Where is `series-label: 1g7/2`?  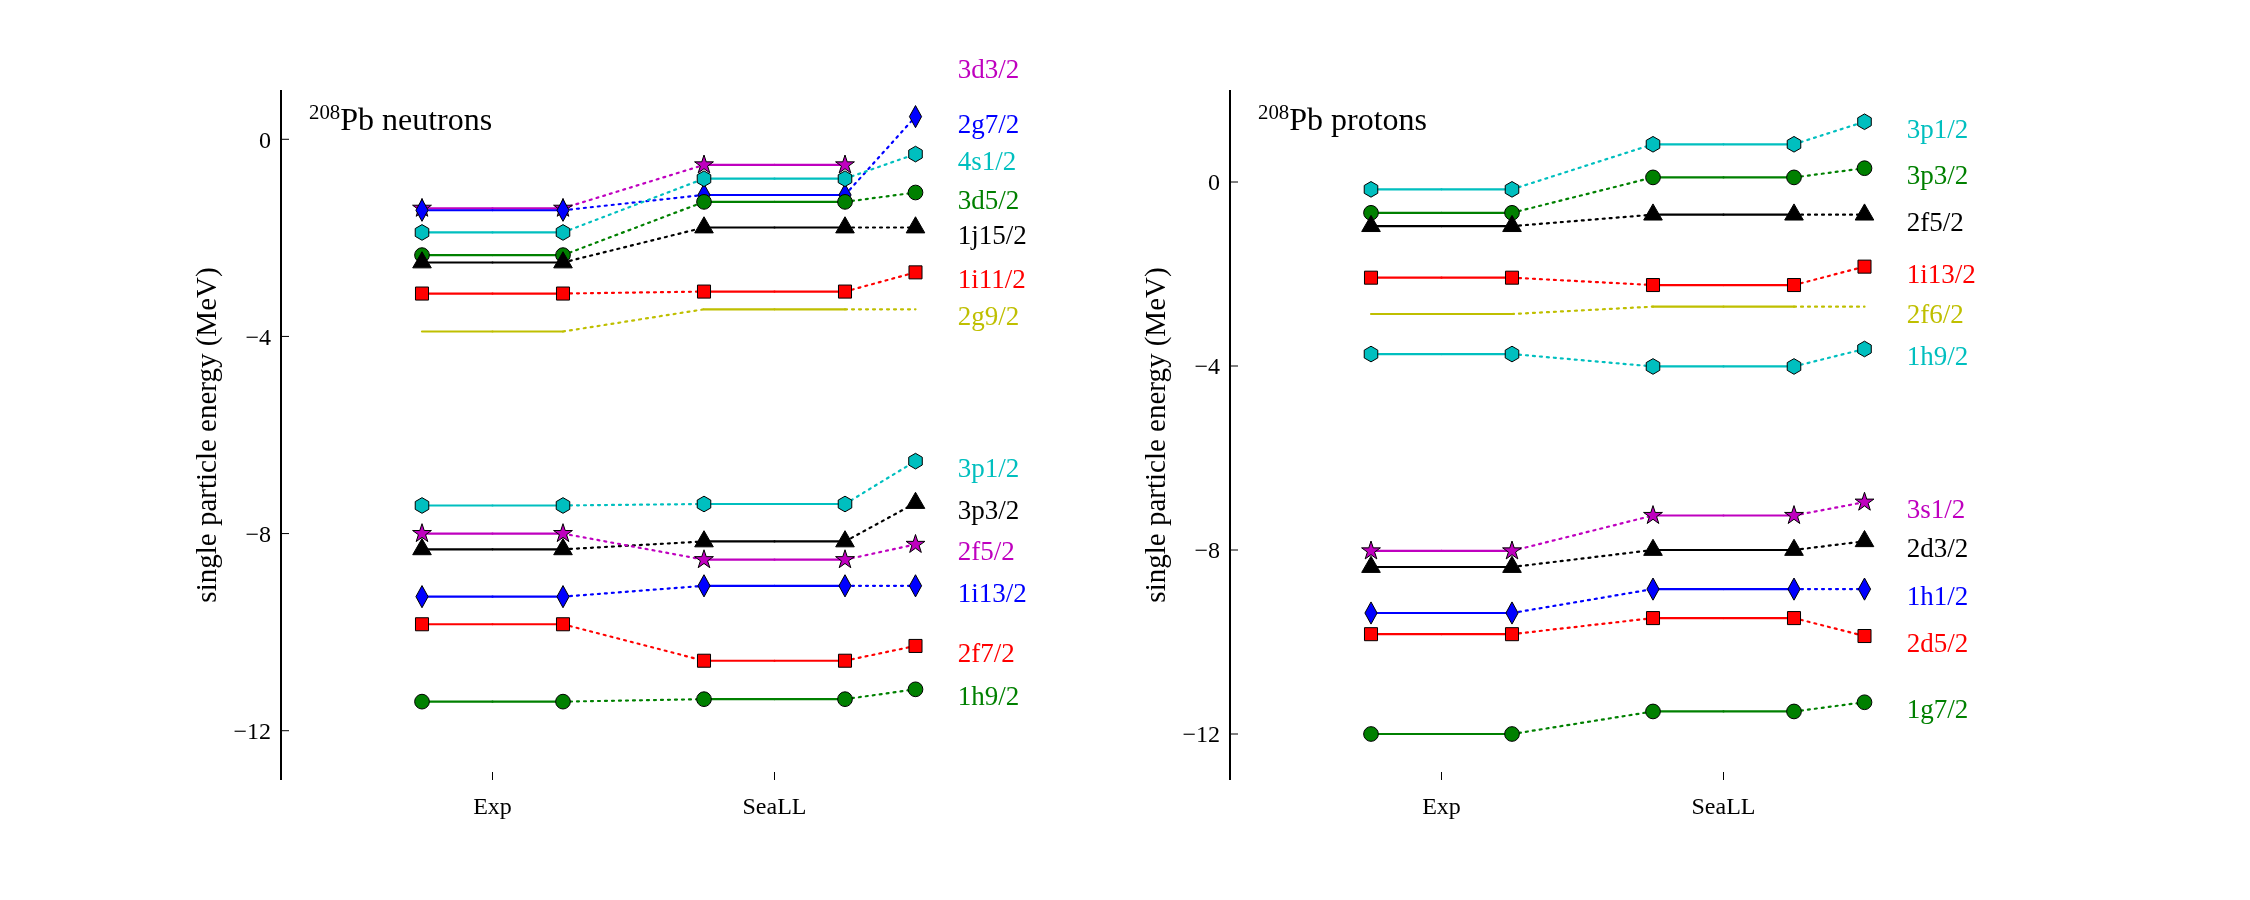
series-label: 1g7/2 is located at coordinates (1937, 709).